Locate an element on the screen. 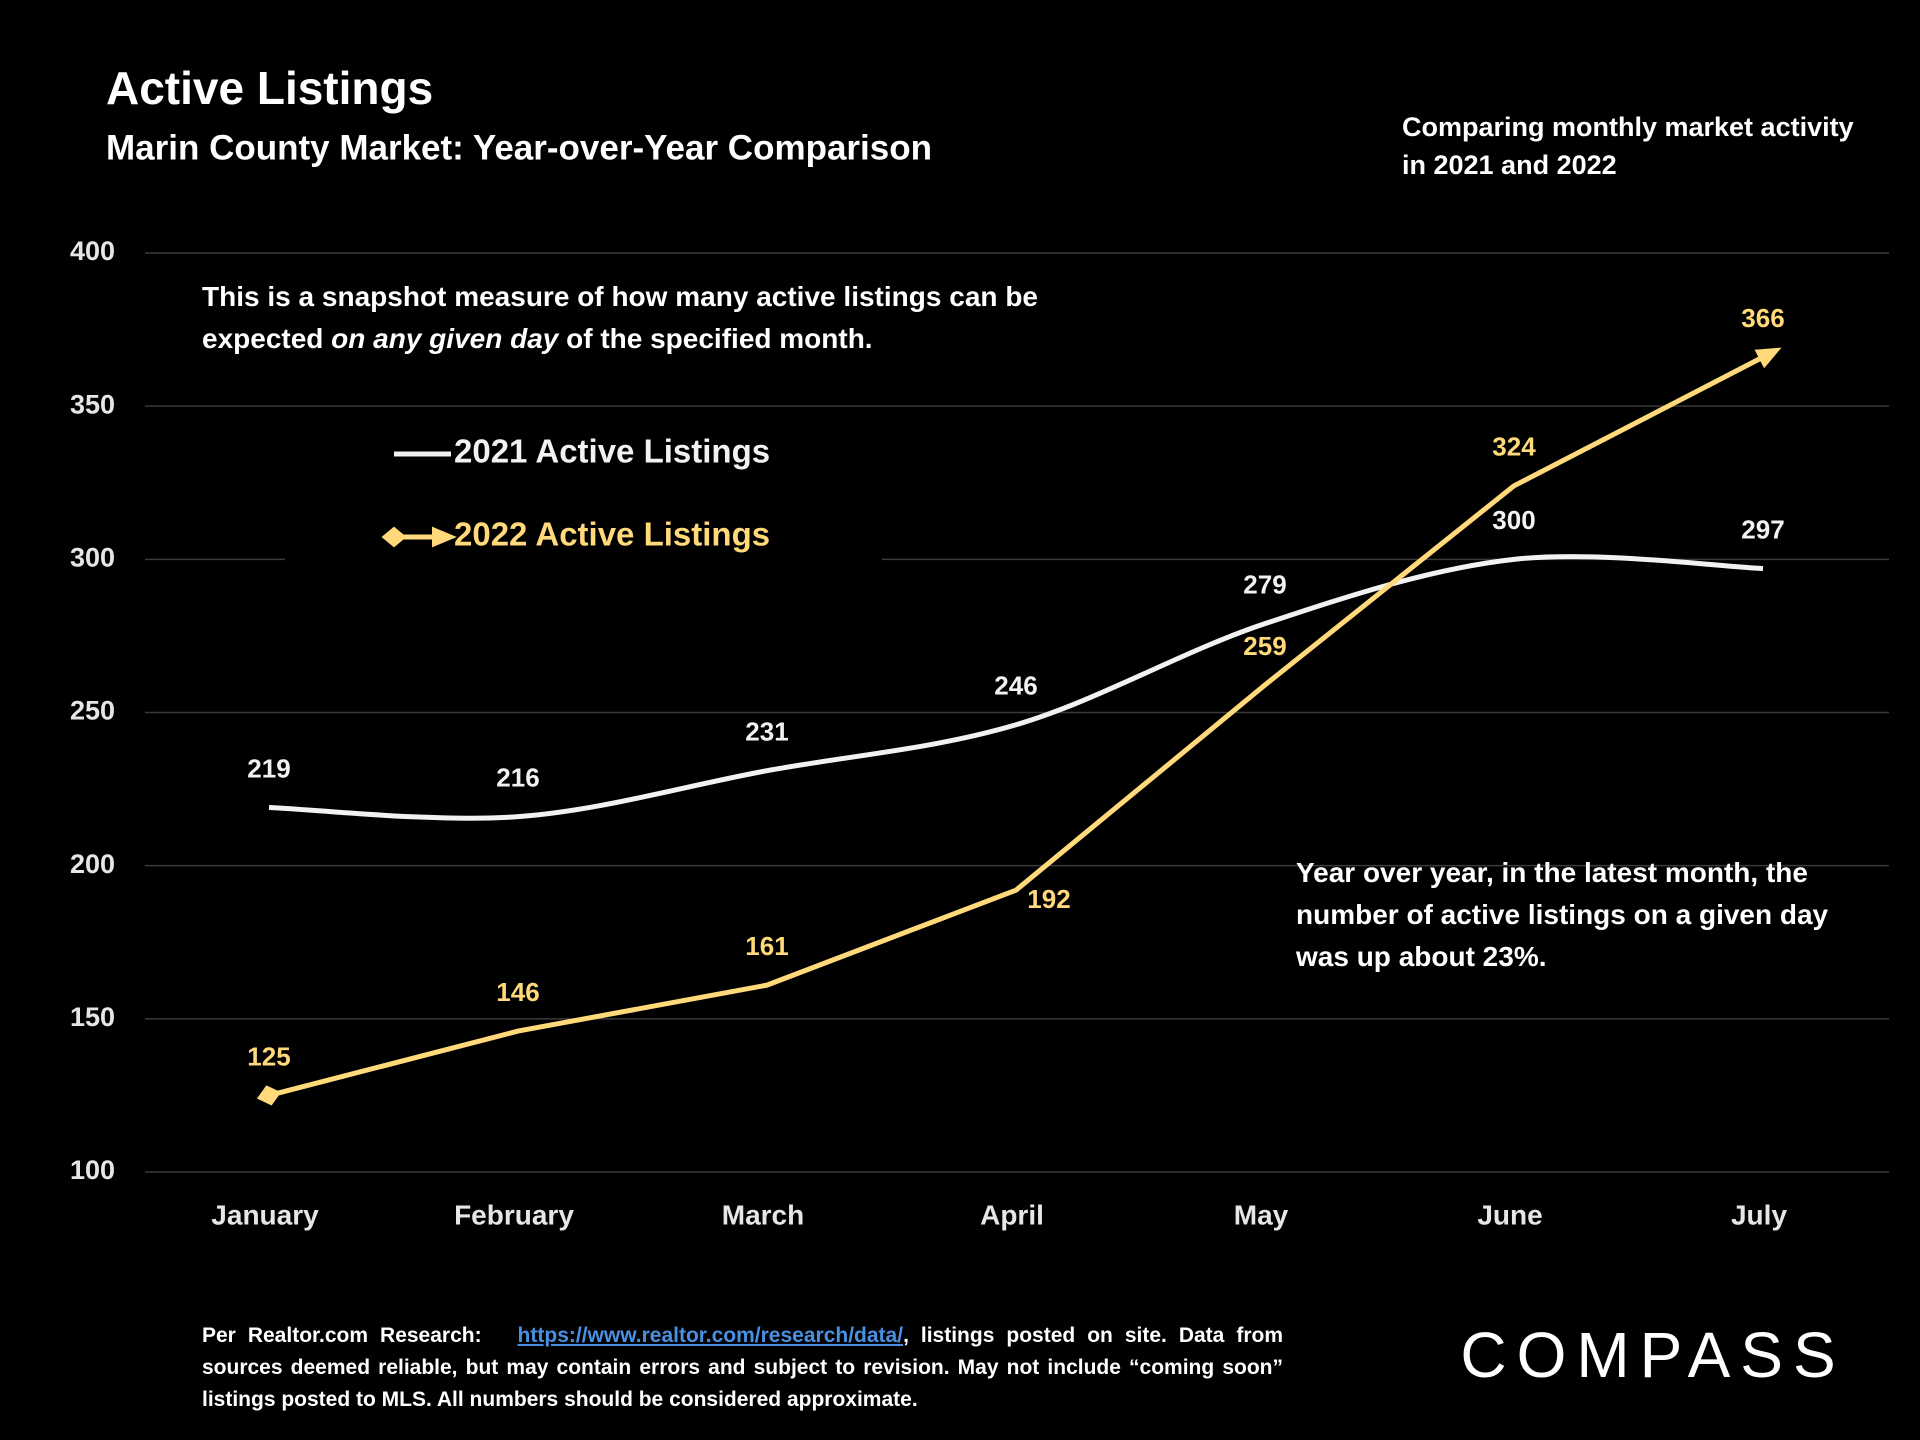 This screenshot has height=1440, width=1920. legend-label: 2022 Active Listings is located at coordinates (612, 534).